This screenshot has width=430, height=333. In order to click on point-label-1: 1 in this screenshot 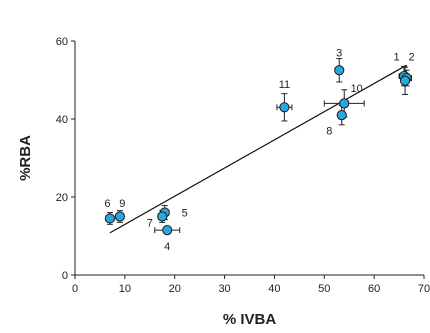, I will do `click(397, 58)`.